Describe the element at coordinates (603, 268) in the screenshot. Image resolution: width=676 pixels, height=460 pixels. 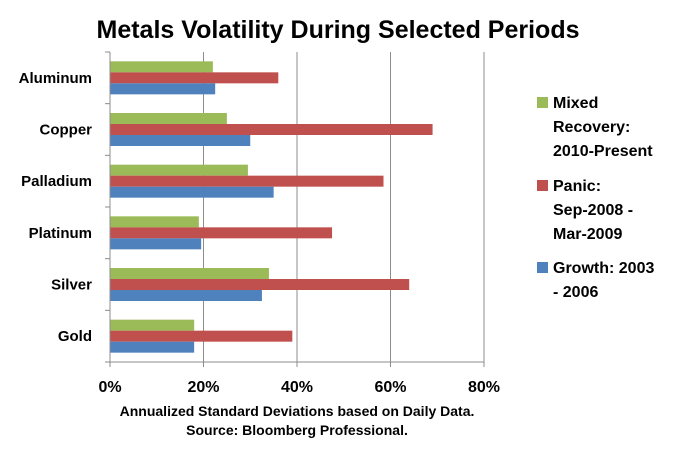
I see `legend-label-series-2-line-0: Growth: 2003` at that location.